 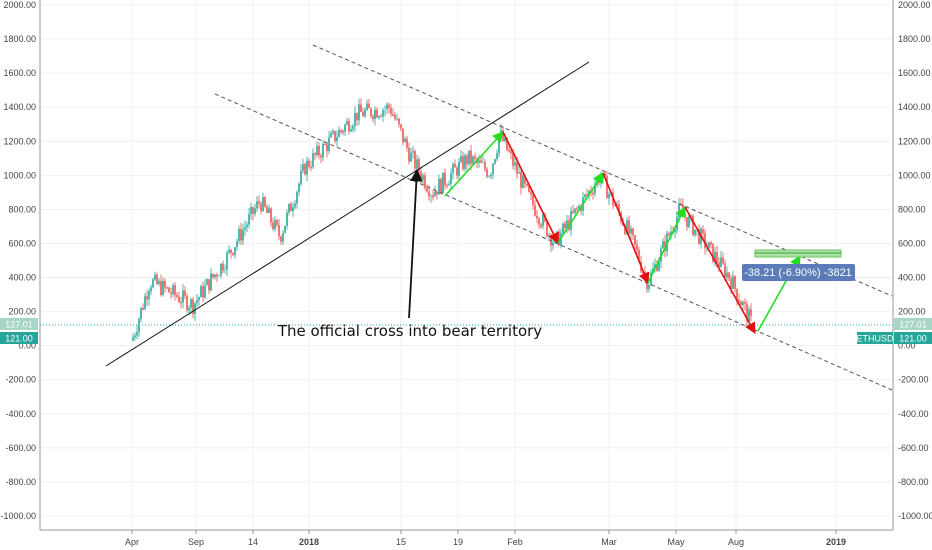 I want to click on y-tick-label-right: 200.00, so click(x=912, y=312).